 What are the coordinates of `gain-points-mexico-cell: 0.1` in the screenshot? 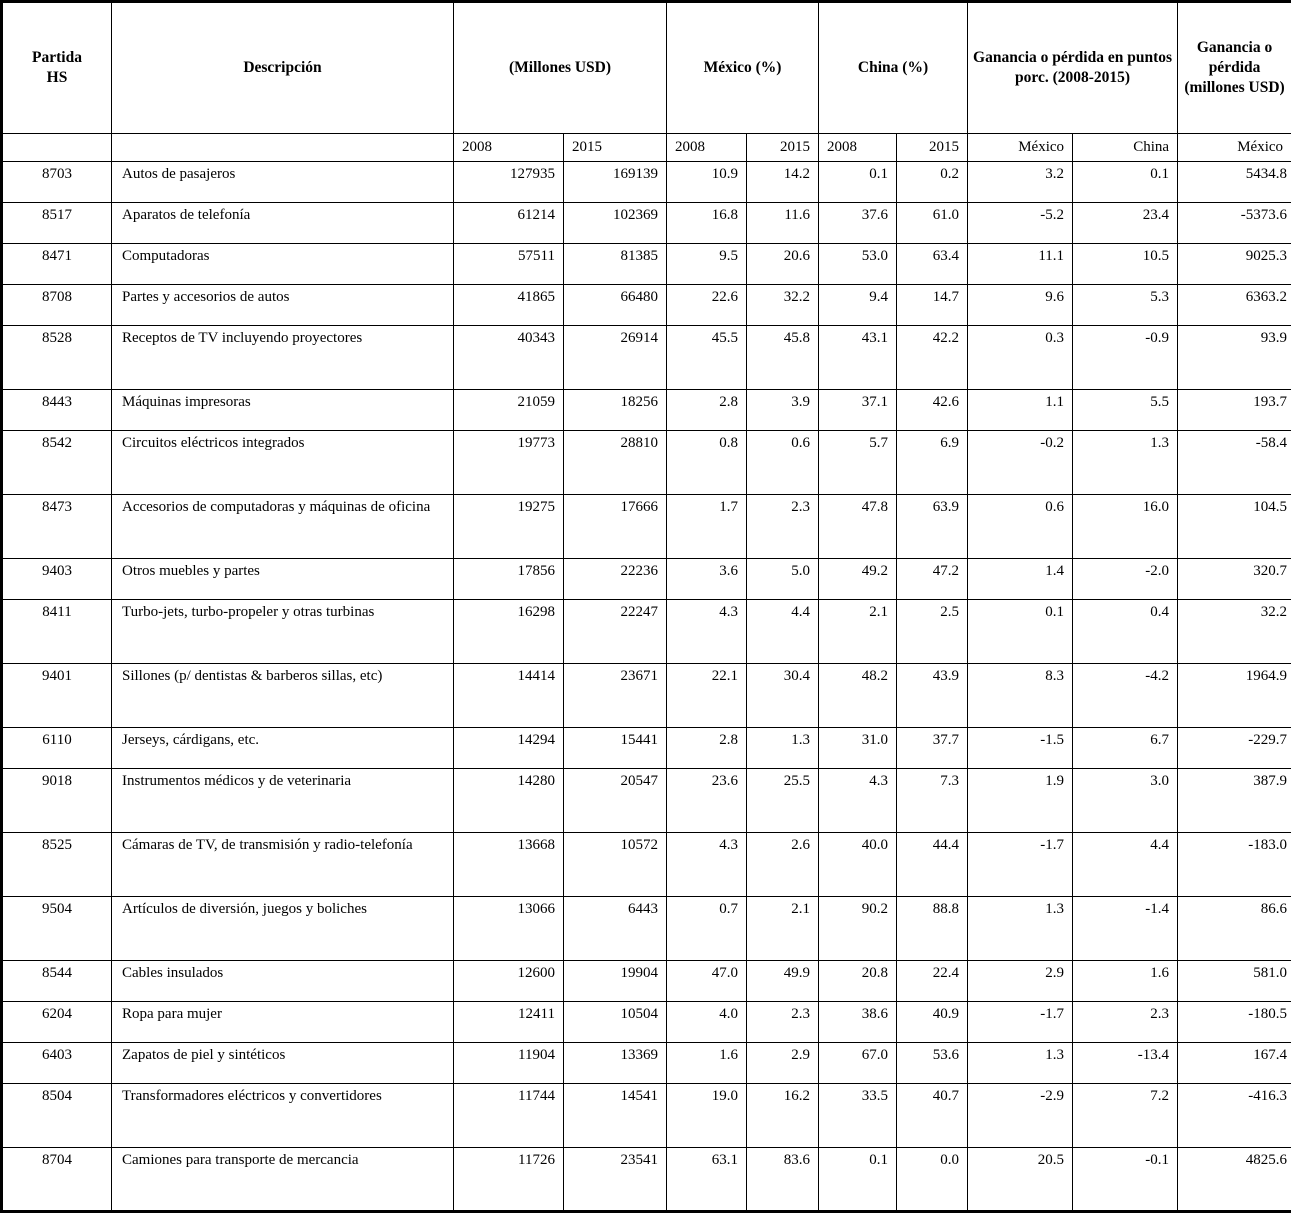 It's located at (1020, 632).